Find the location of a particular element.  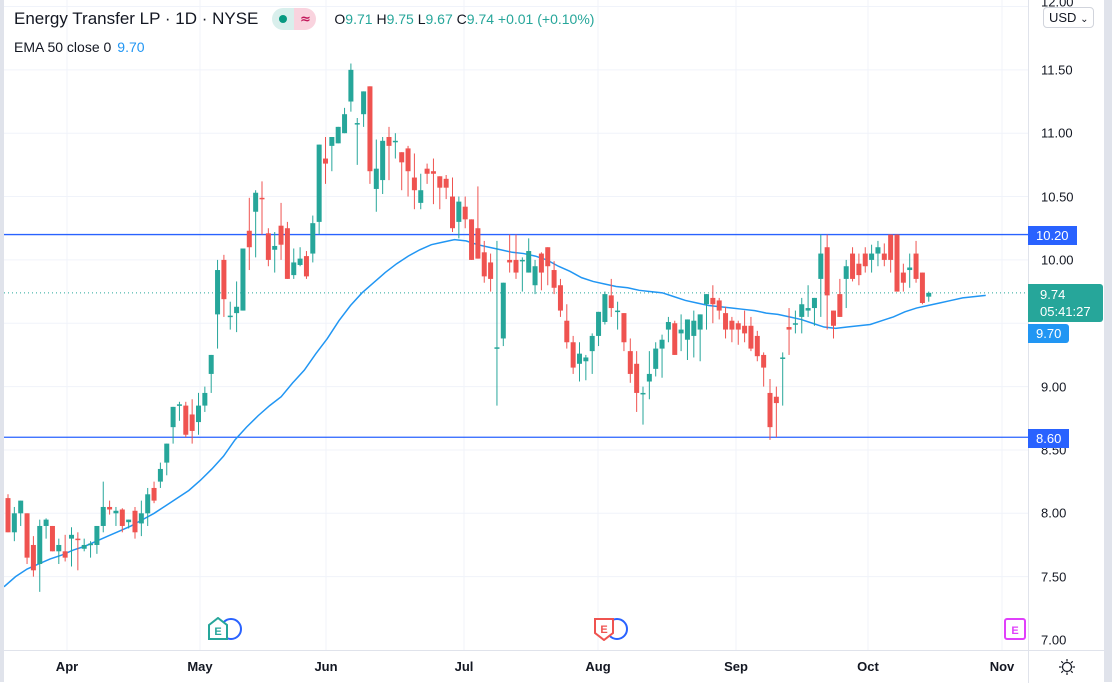

indicator-value: 9.70 is located at coordinates (131, 47).